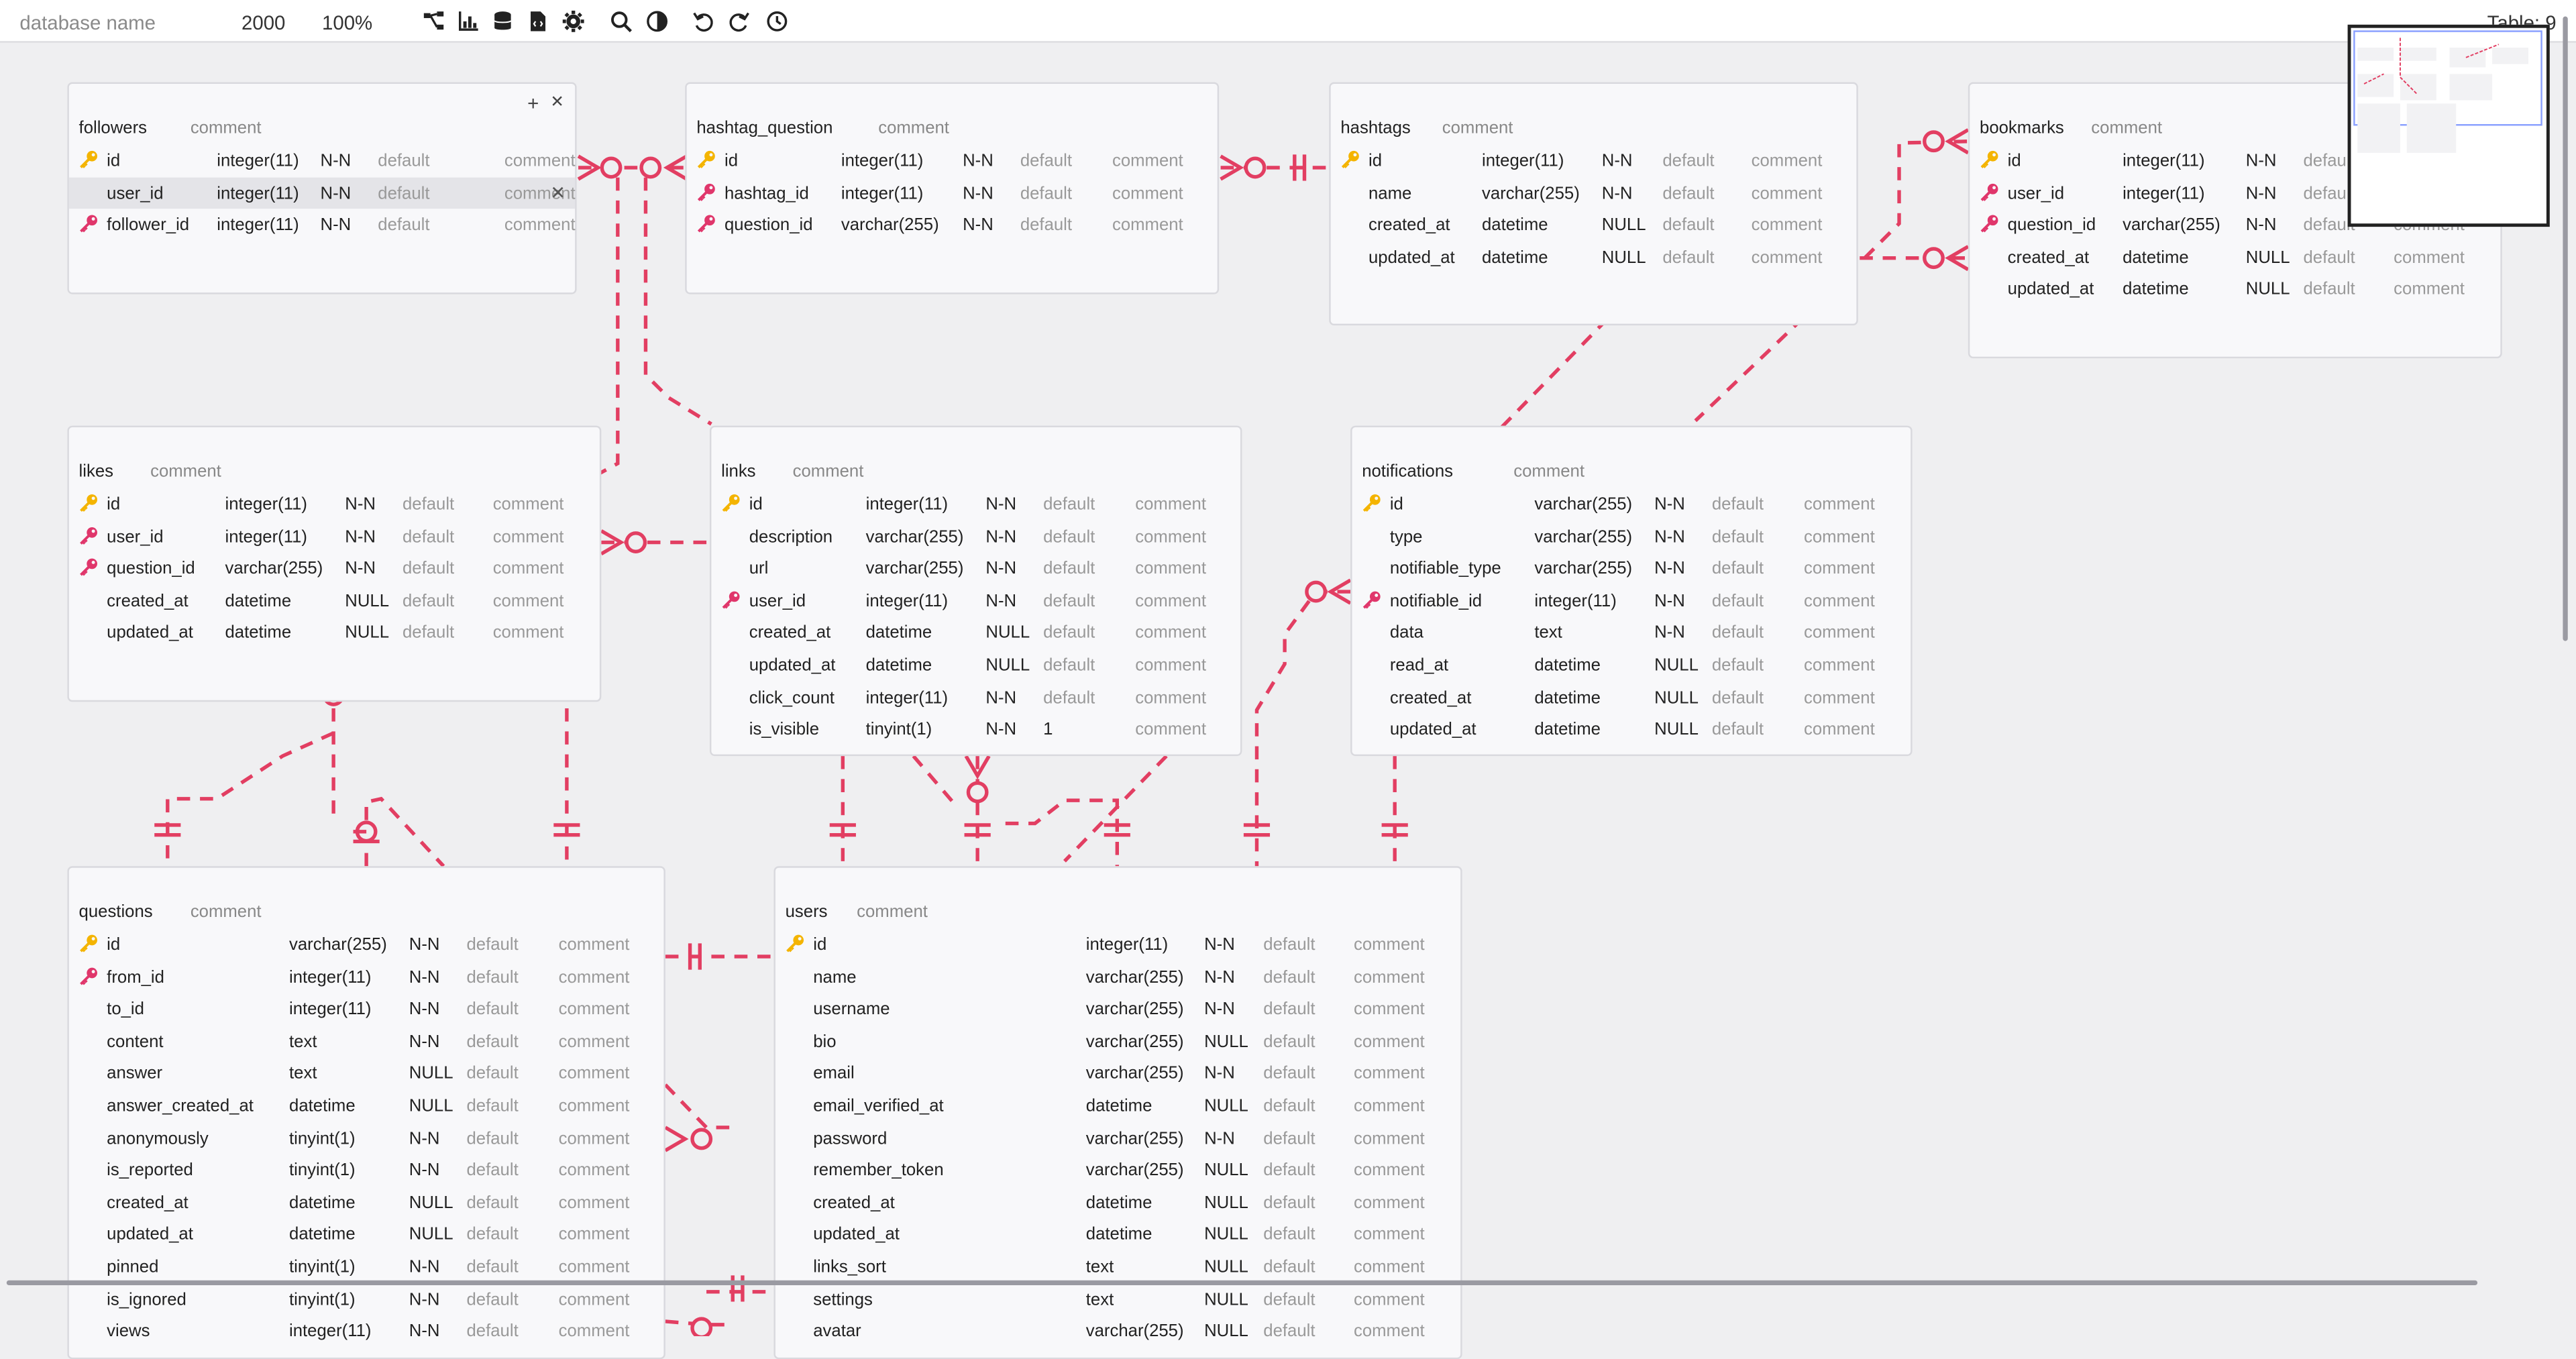  Describe the element at coordinates (878, 1170) in the screenshot. I see `column-name: remember_token` at that location.